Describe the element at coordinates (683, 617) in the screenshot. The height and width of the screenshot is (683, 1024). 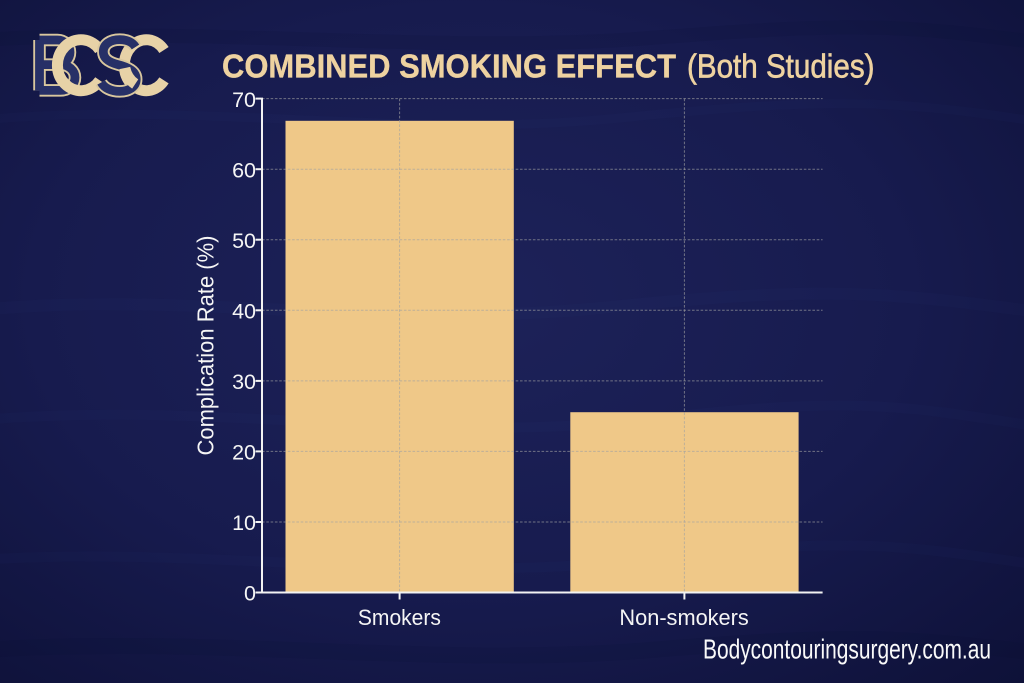
I see `svg-text: Non-smokers` at that location.